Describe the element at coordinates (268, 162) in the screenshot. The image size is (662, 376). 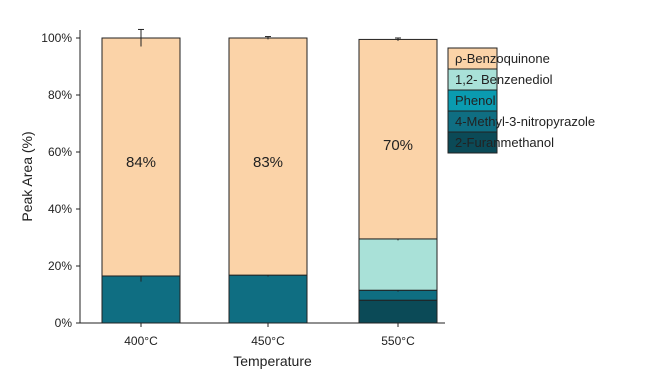
I see `bar-value-label: 83%` at that location.